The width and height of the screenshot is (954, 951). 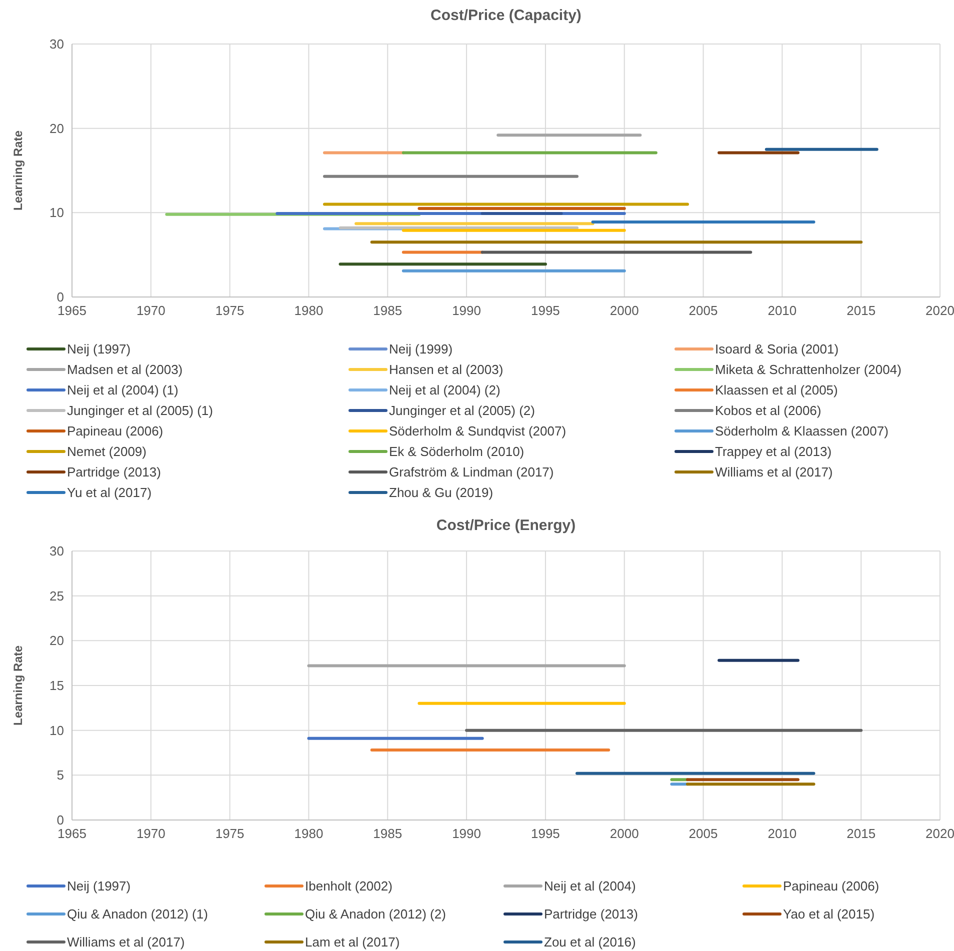 What do you see at coordinates (829, 914) in the screenshot?
I see `legend-label: Yao et al (2015)` at bounding box center [829, 914].